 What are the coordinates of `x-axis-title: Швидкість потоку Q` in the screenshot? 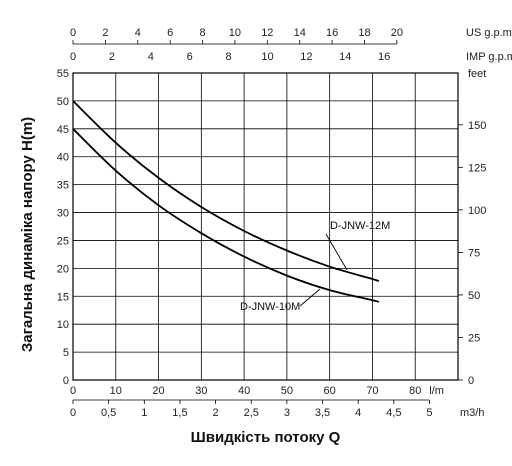 It's located at (266, 437).